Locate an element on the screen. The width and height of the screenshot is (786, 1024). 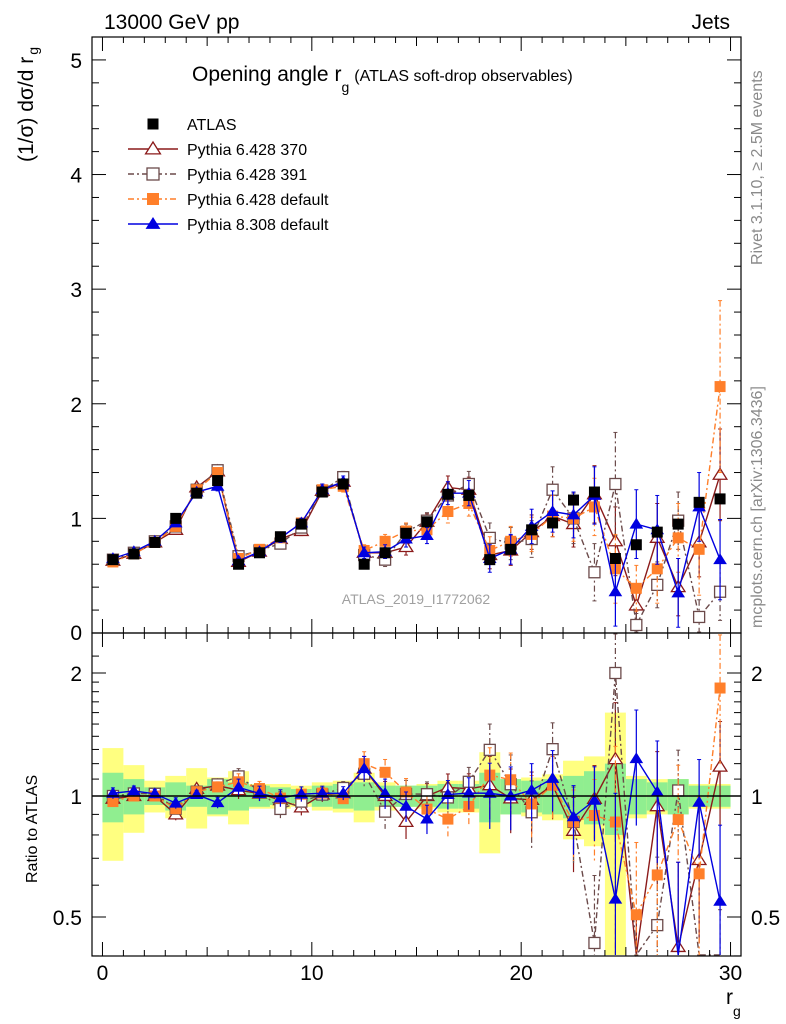
ratio-y-axis-title: Ratio to ATLAS is located at coordinates (32, 829).